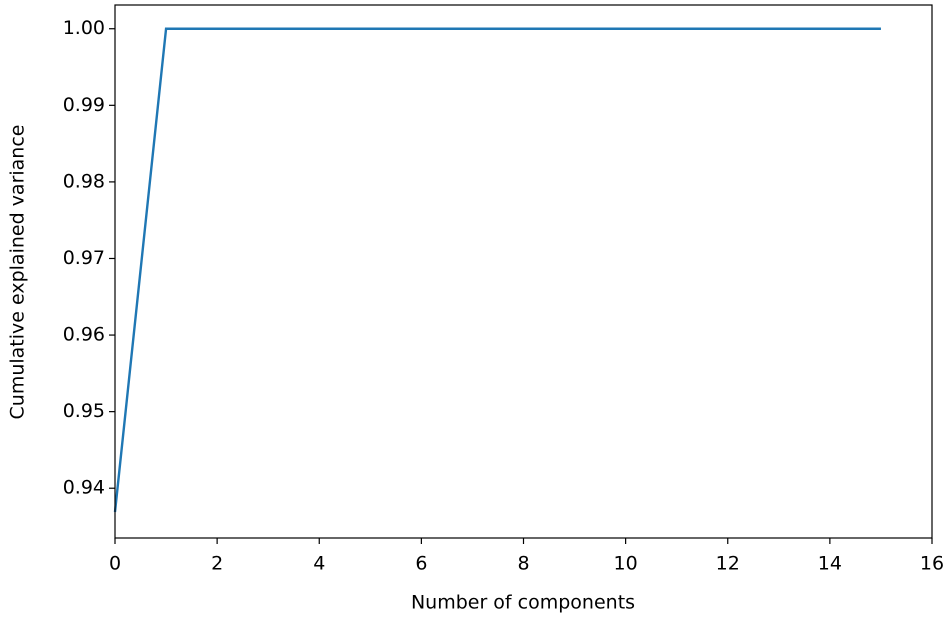 This screenshot has height=621, width=950. What do you see at coordinates (728, 564) in the screenshot?
I see `x-tick-label: 12` at bounding box center [728, 564].